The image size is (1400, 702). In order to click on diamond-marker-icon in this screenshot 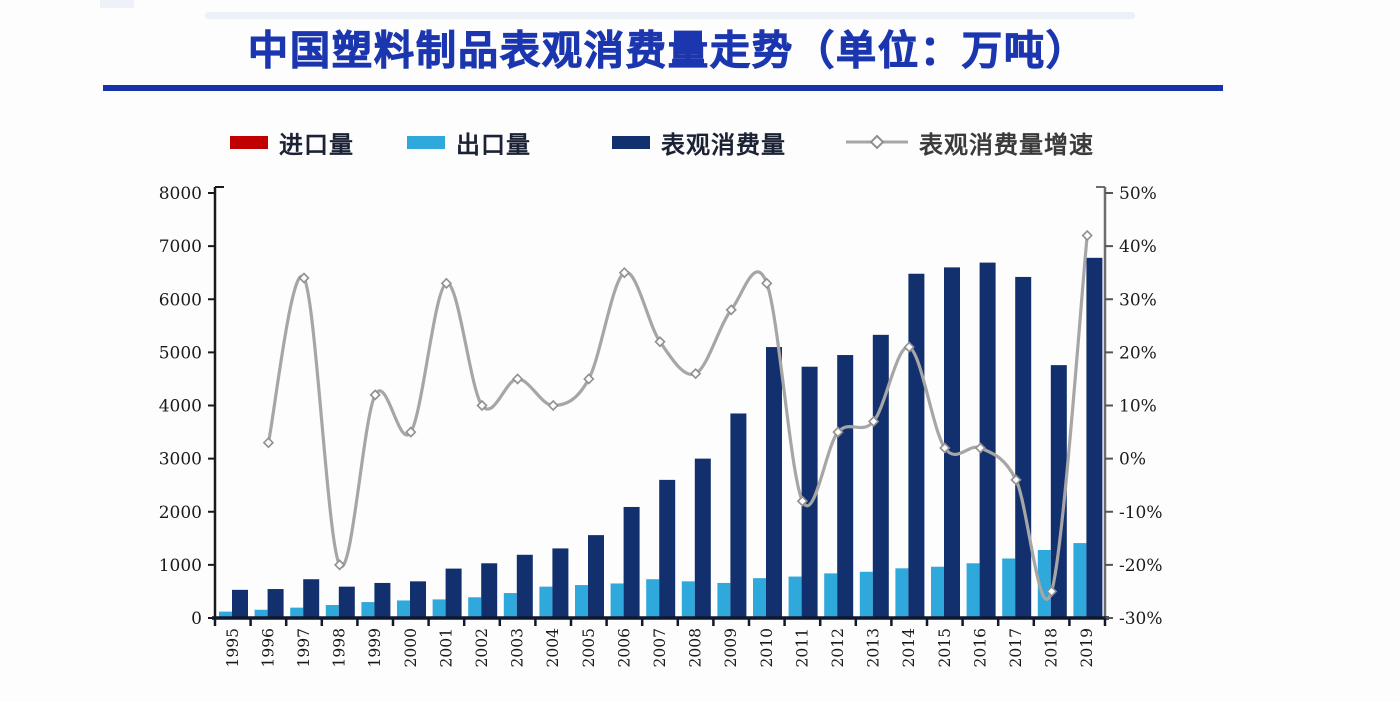, I will do `click(877, 142)`.